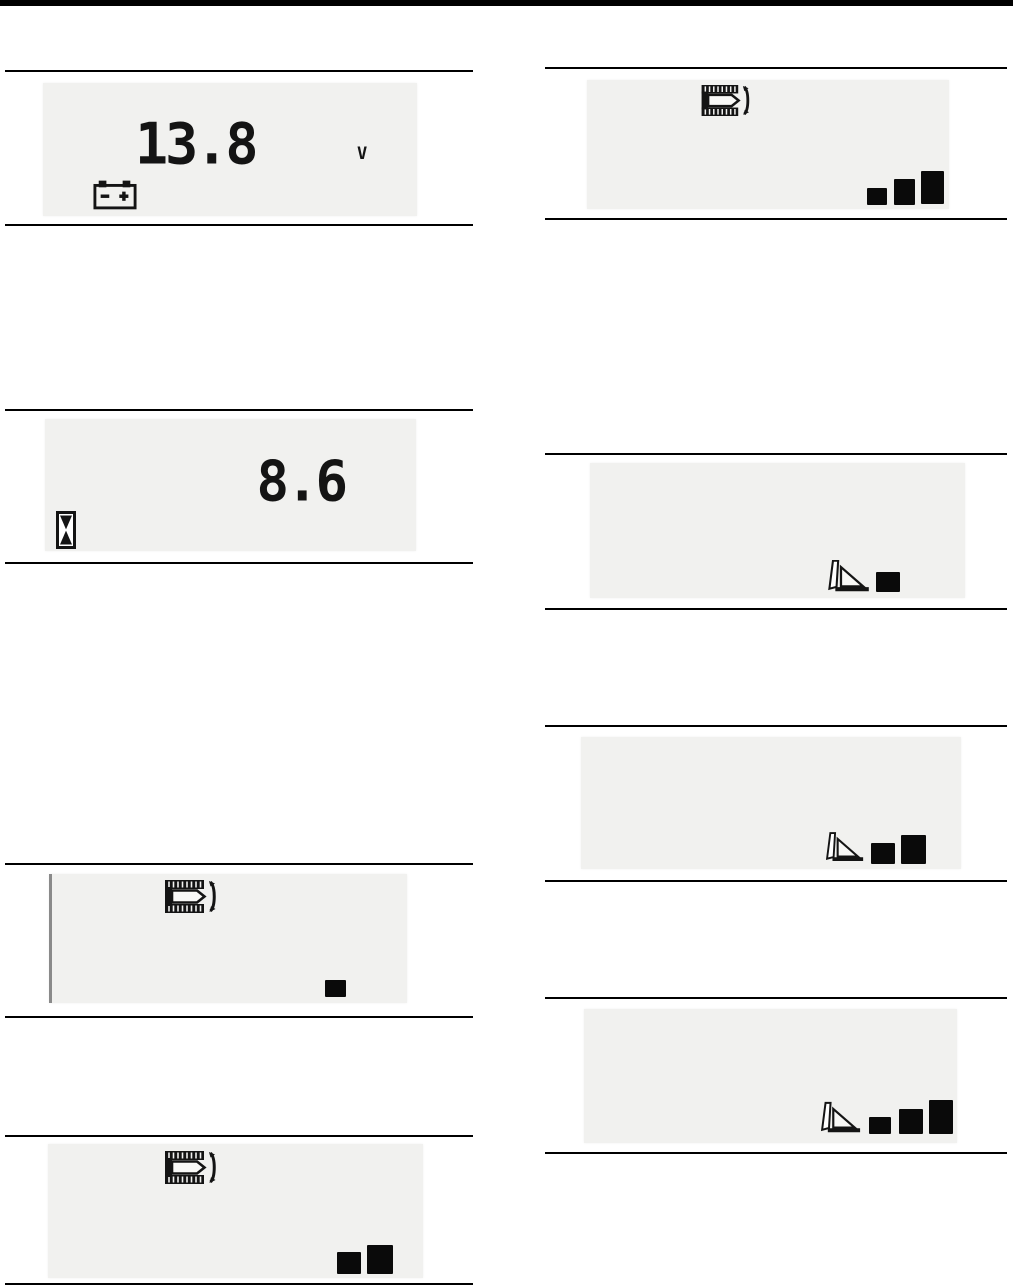 This screenshot has width=1013, height=1288. I want to click on voltage-unit-label: V, so click(362, 154).